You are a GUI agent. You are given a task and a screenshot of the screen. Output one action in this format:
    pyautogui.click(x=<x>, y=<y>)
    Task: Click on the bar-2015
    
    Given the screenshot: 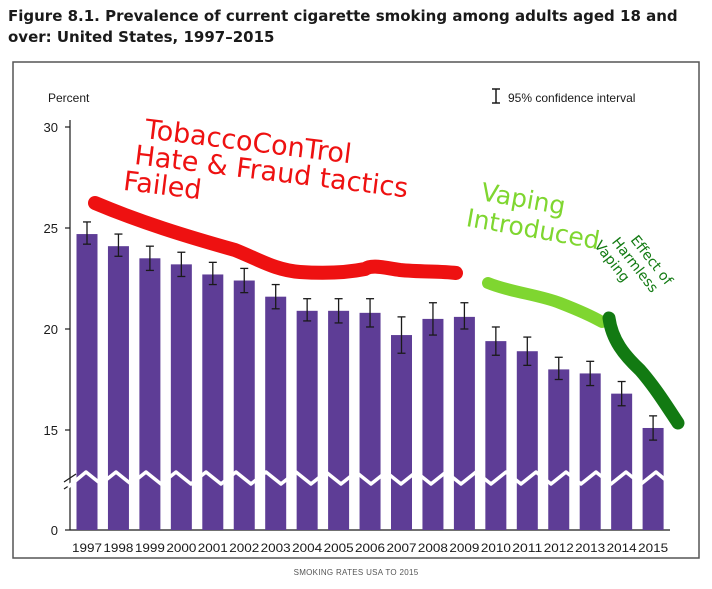 What is the action you would take?
    pyautogui.click(x=653, y=478)
    